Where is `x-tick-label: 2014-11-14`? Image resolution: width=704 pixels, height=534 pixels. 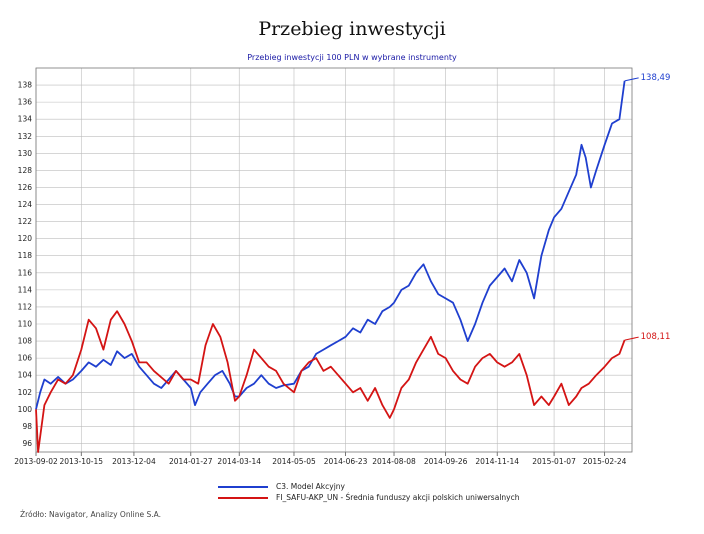 x-tick-label: 2014-11-14 is located at coordinates (497, 461).